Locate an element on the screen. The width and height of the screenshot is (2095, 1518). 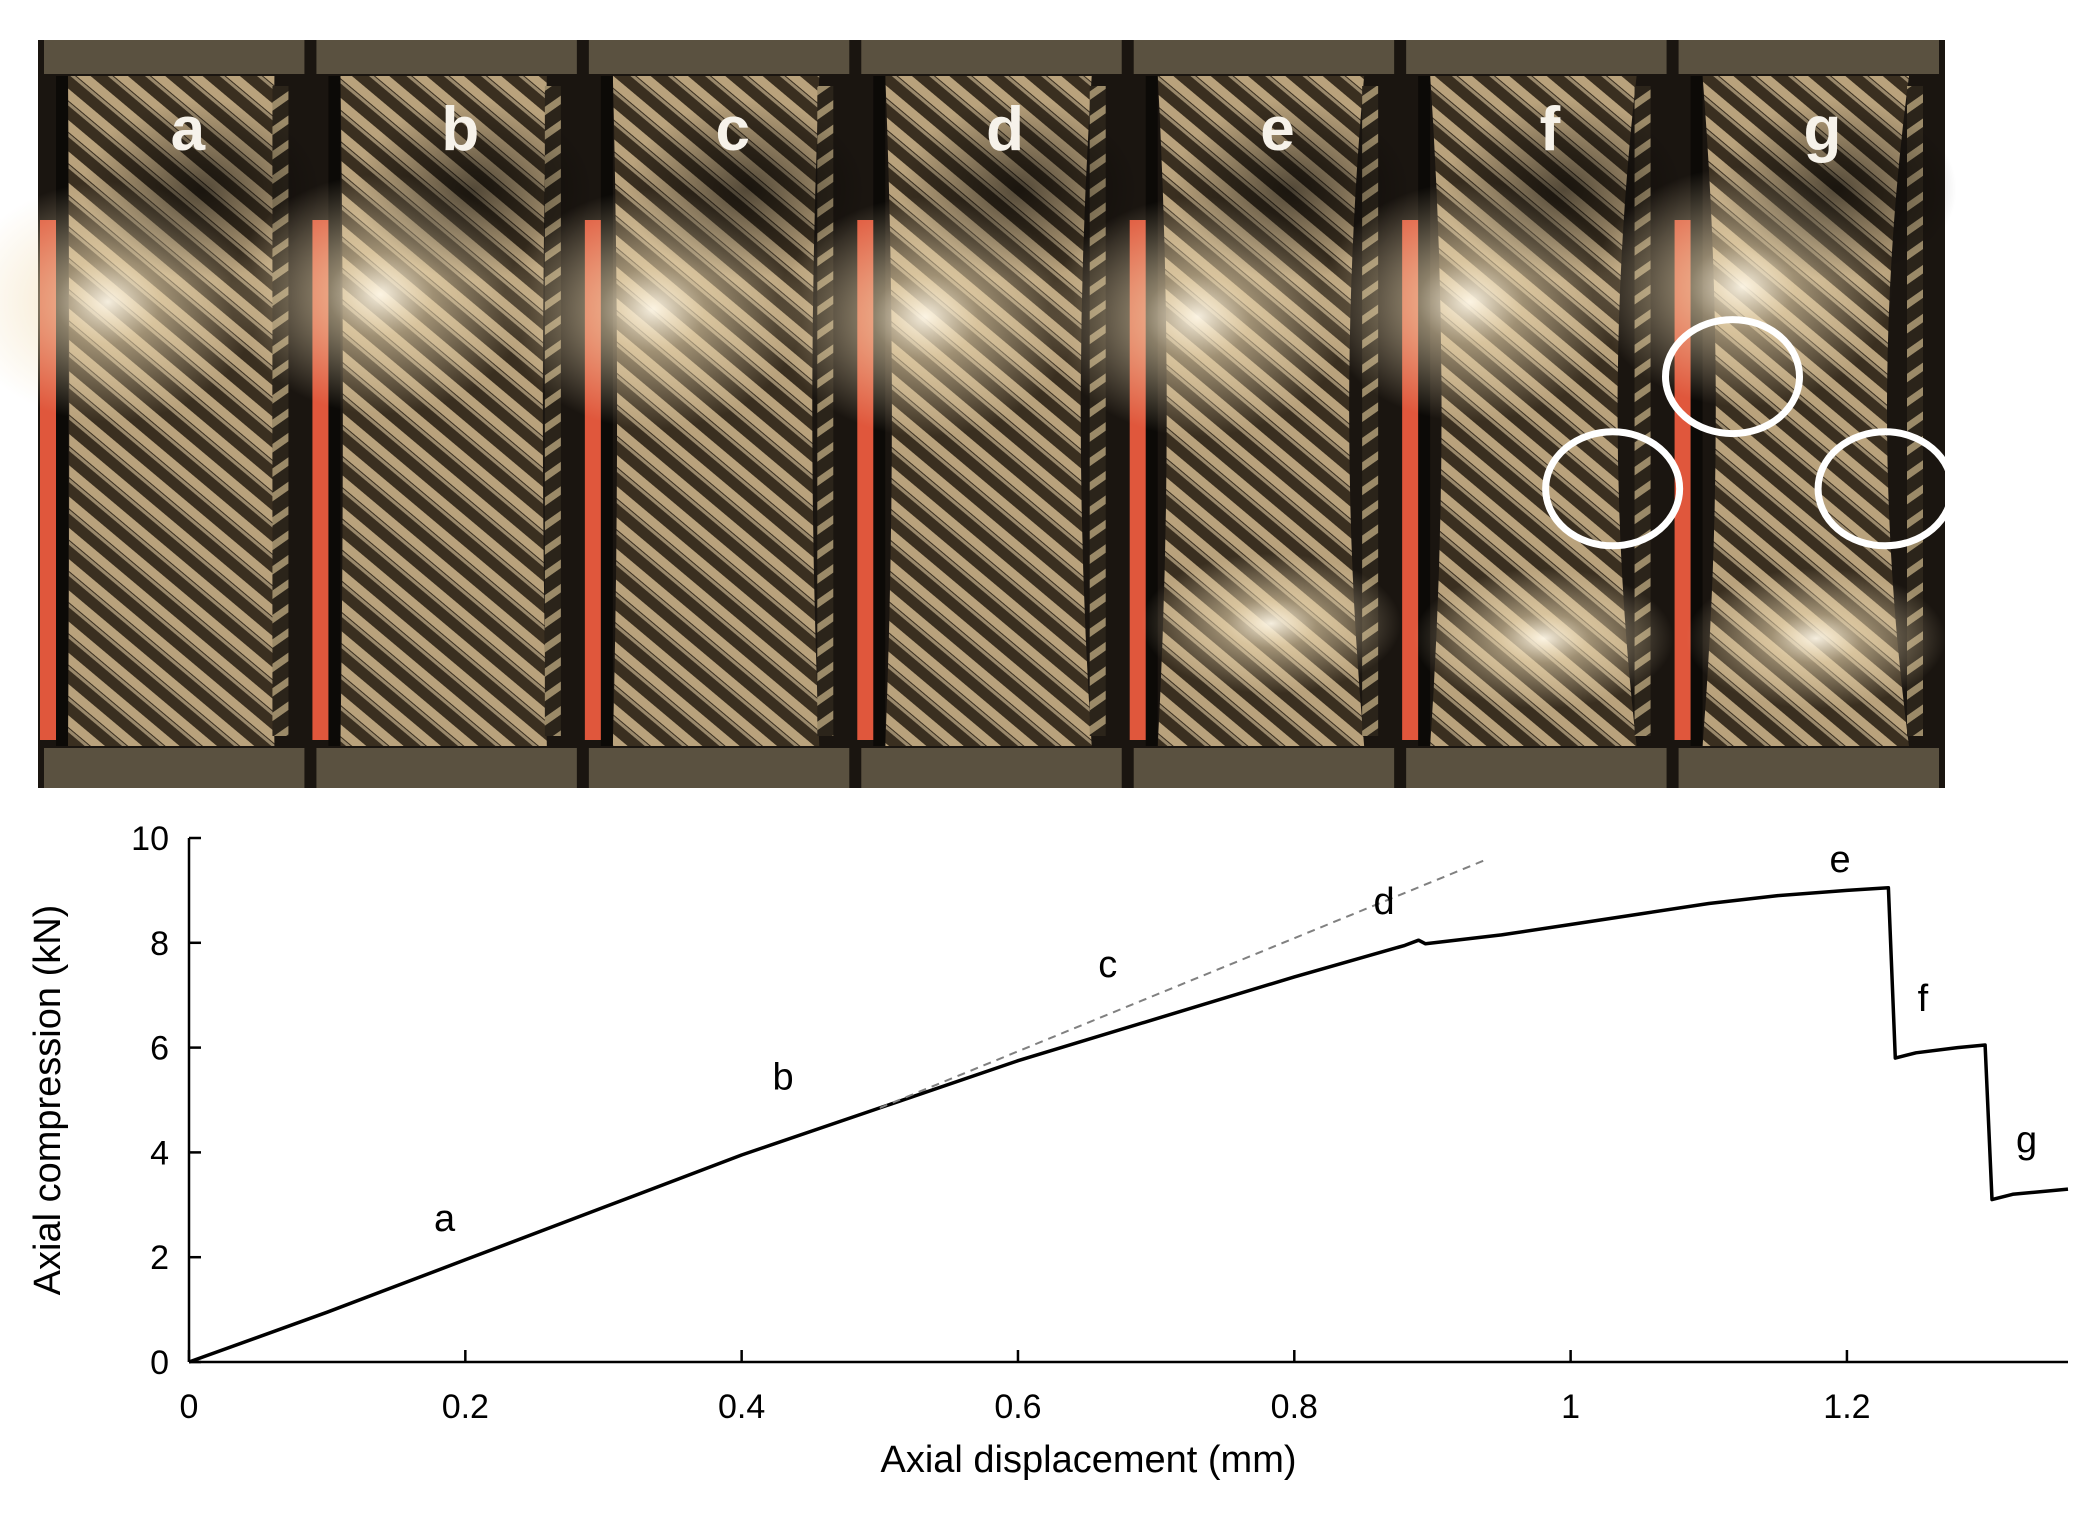
point-label-e: e is located at coordinates (1839, 860).